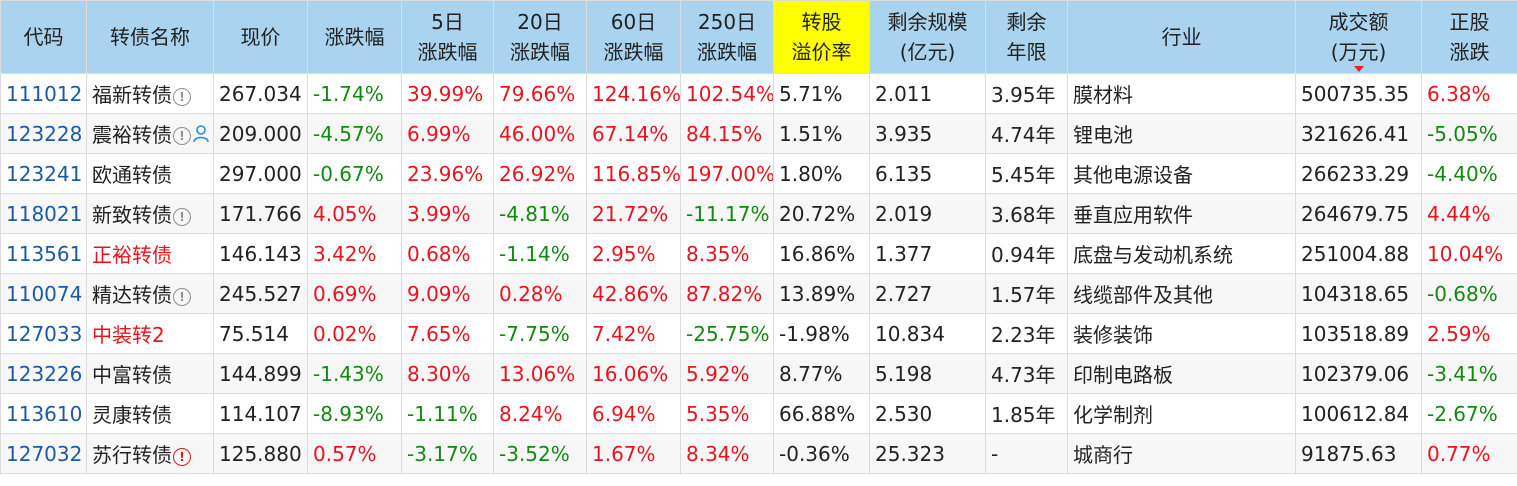 This screenshot has height=486, width=1517. What do you see at coordinates (904, 93) in the screenshot?
I see `scale-value: 2.011` at bounding box center [904, 93].